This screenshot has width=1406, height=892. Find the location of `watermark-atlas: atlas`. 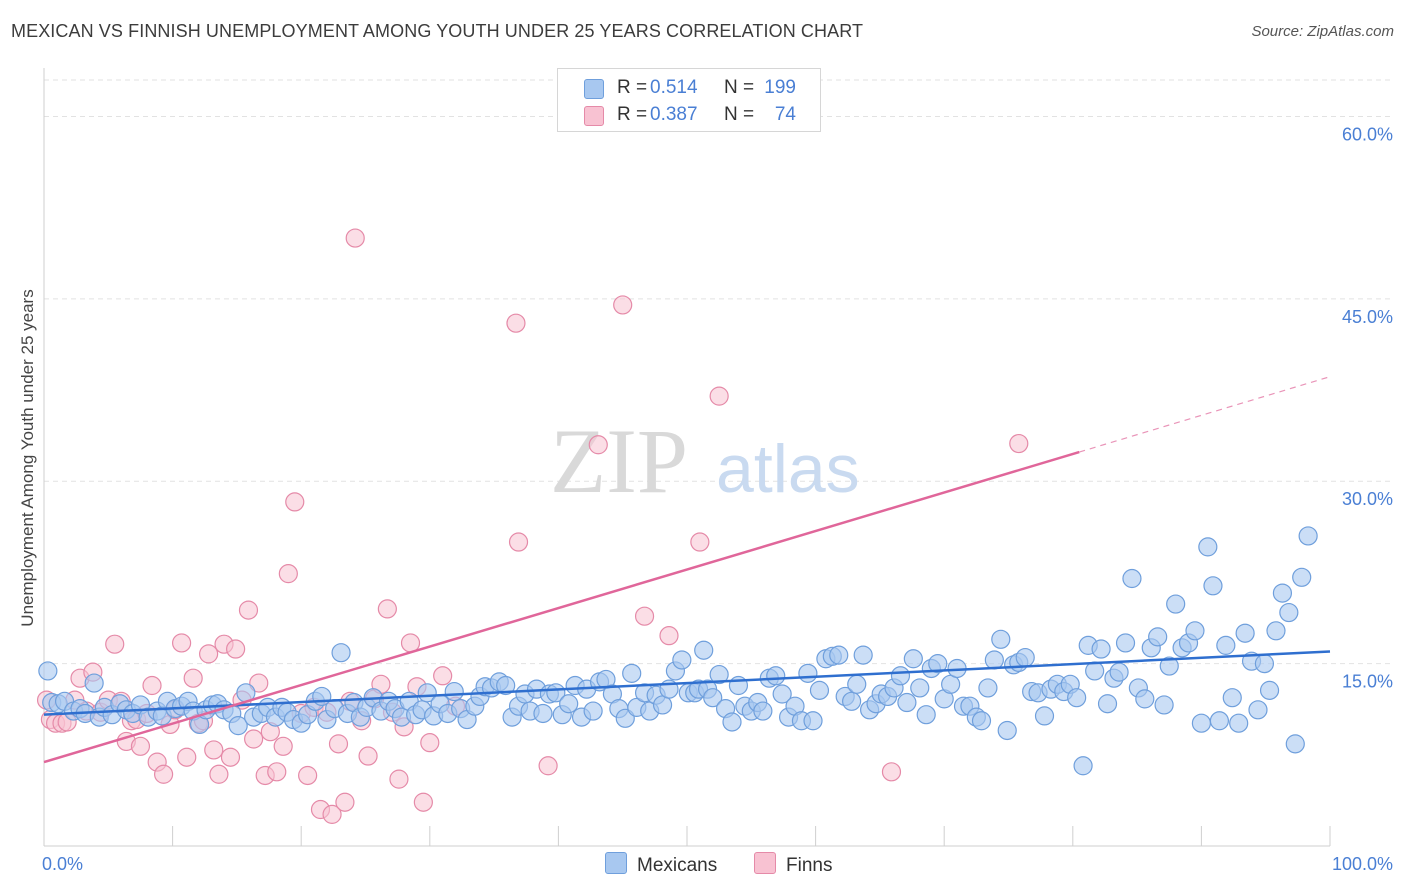

watermark-atlas: atlas is located at coordinates (788, 469).